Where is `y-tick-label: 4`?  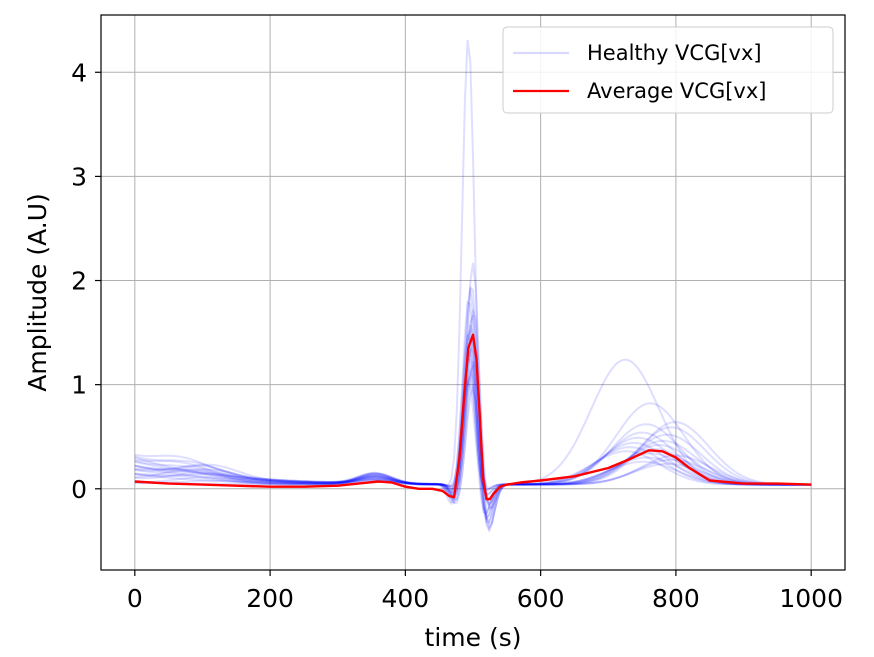
y-tick-label: 4 is located at coordinates (79, 72).